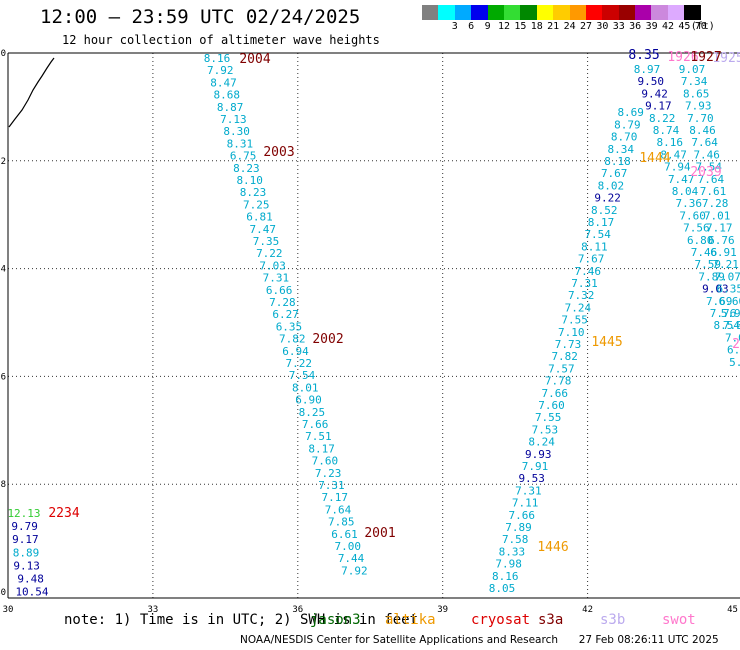 Image resolution: width=740 pixels, height=650 pixels. I want to click on wave-height-value: 7.59, so click(708, 264).